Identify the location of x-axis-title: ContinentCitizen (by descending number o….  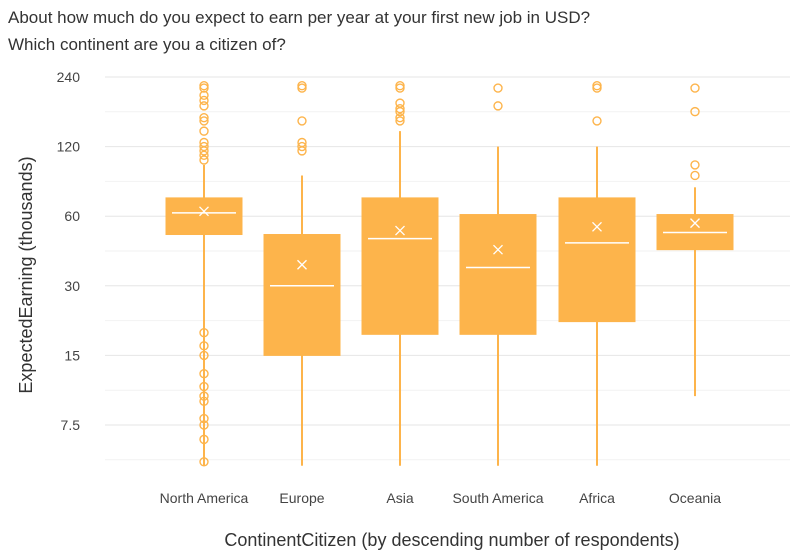
(451, 540).